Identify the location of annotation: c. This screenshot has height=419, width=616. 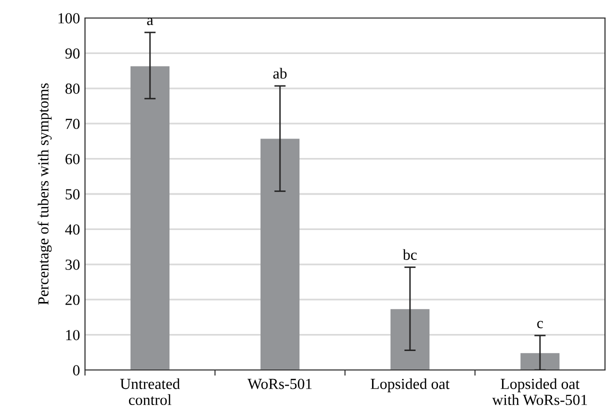
(540, 324).